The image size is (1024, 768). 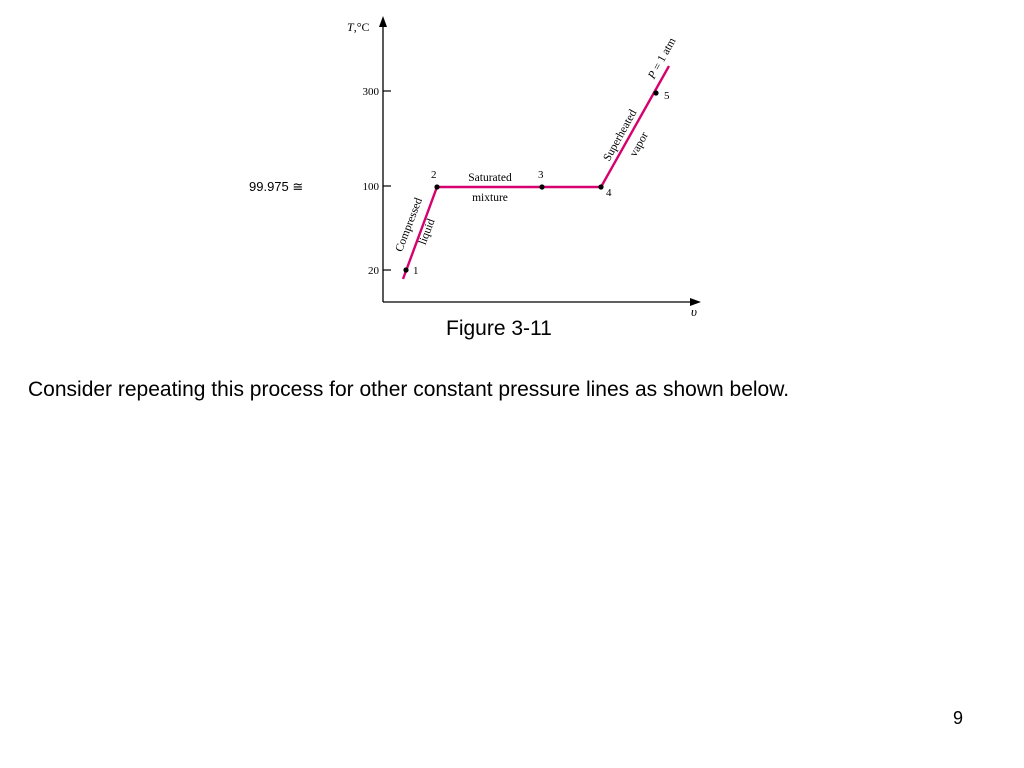 I want to click on region-label-saturated: Saturated, so click(x=490, y=178).